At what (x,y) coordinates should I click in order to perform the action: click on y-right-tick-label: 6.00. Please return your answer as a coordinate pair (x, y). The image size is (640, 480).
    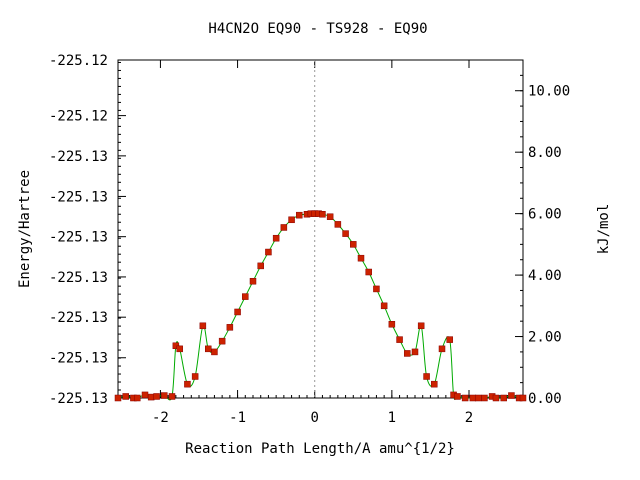
    Looking at the image, I should click on (545, 215).